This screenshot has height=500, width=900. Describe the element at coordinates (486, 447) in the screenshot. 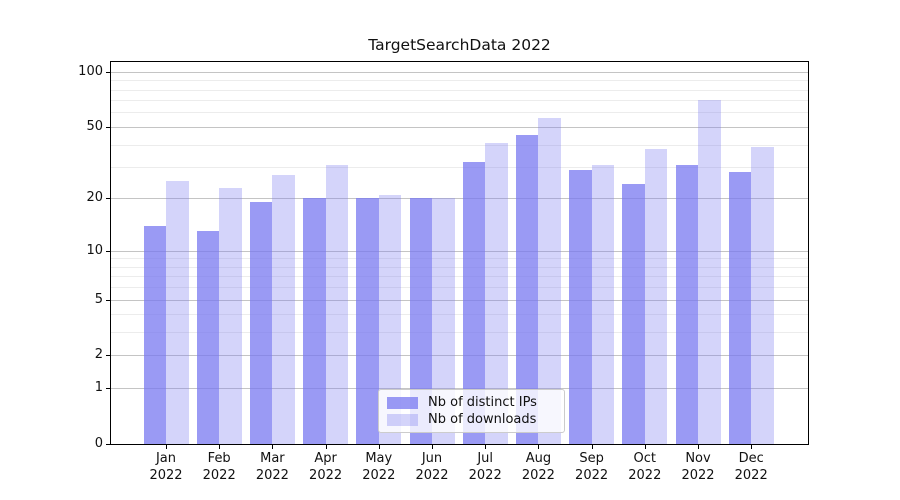

I see `x-tick-mark-jul` at that location.